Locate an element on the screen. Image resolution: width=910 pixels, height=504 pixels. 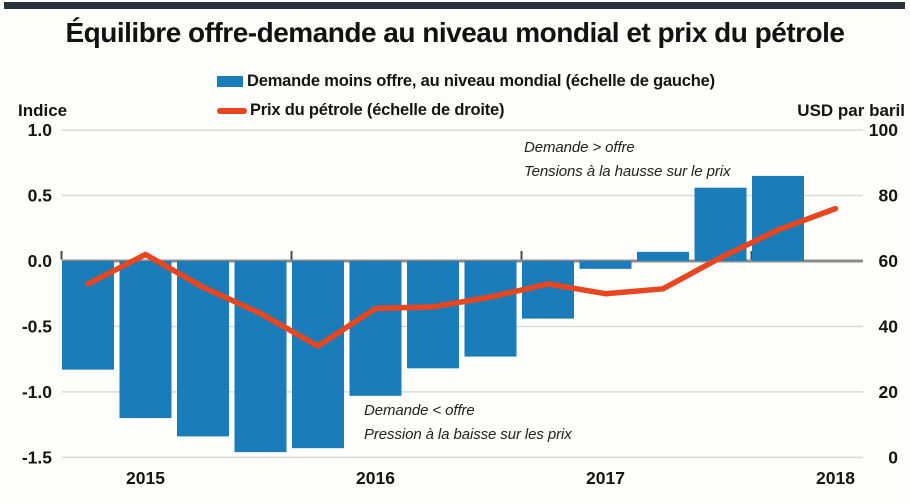
right-axis-title: USD par baril is located at coordinates (851, 110).